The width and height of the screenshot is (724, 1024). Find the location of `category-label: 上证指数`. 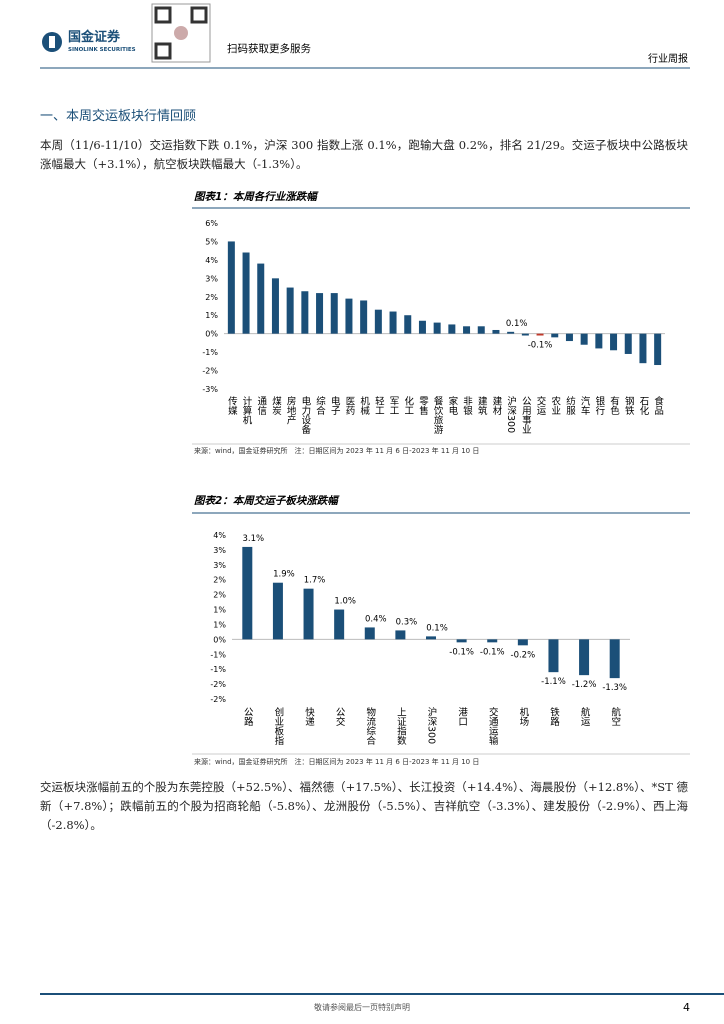

category-label: 上证指数 is located at coordinates (401, 726).